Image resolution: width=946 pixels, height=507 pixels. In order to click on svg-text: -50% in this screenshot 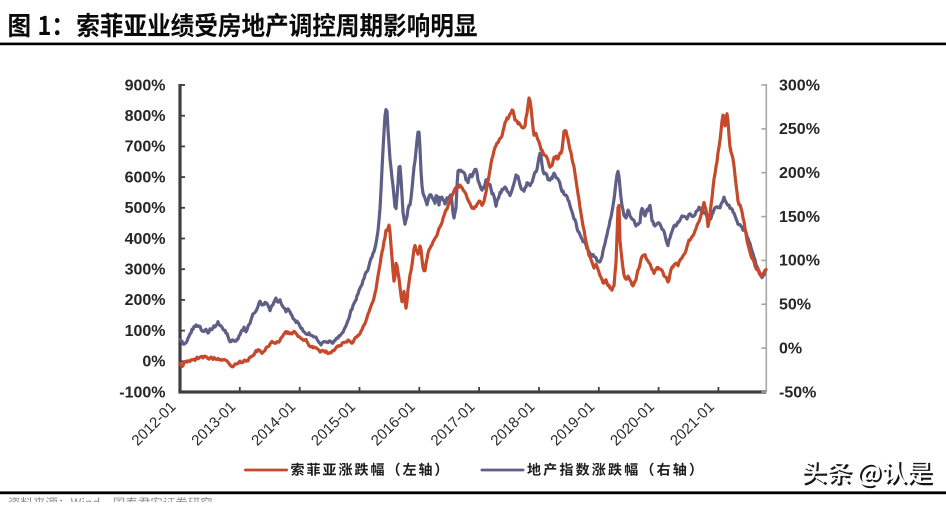, I will do `click(797, 392)`.